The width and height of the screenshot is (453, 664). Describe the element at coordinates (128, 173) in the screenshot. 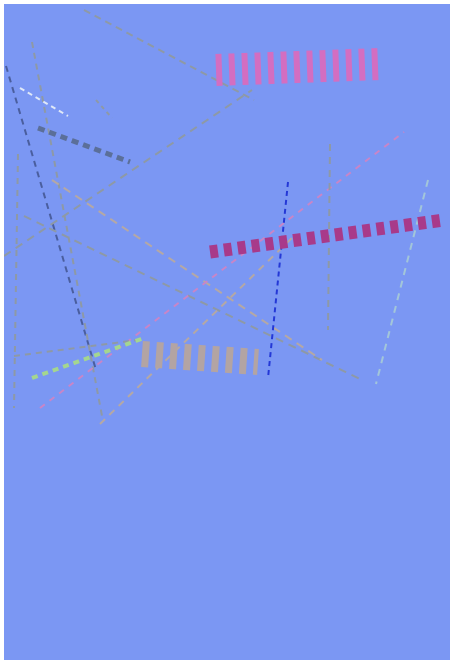

I see `stroke-grey-diagonal-right` at that location.